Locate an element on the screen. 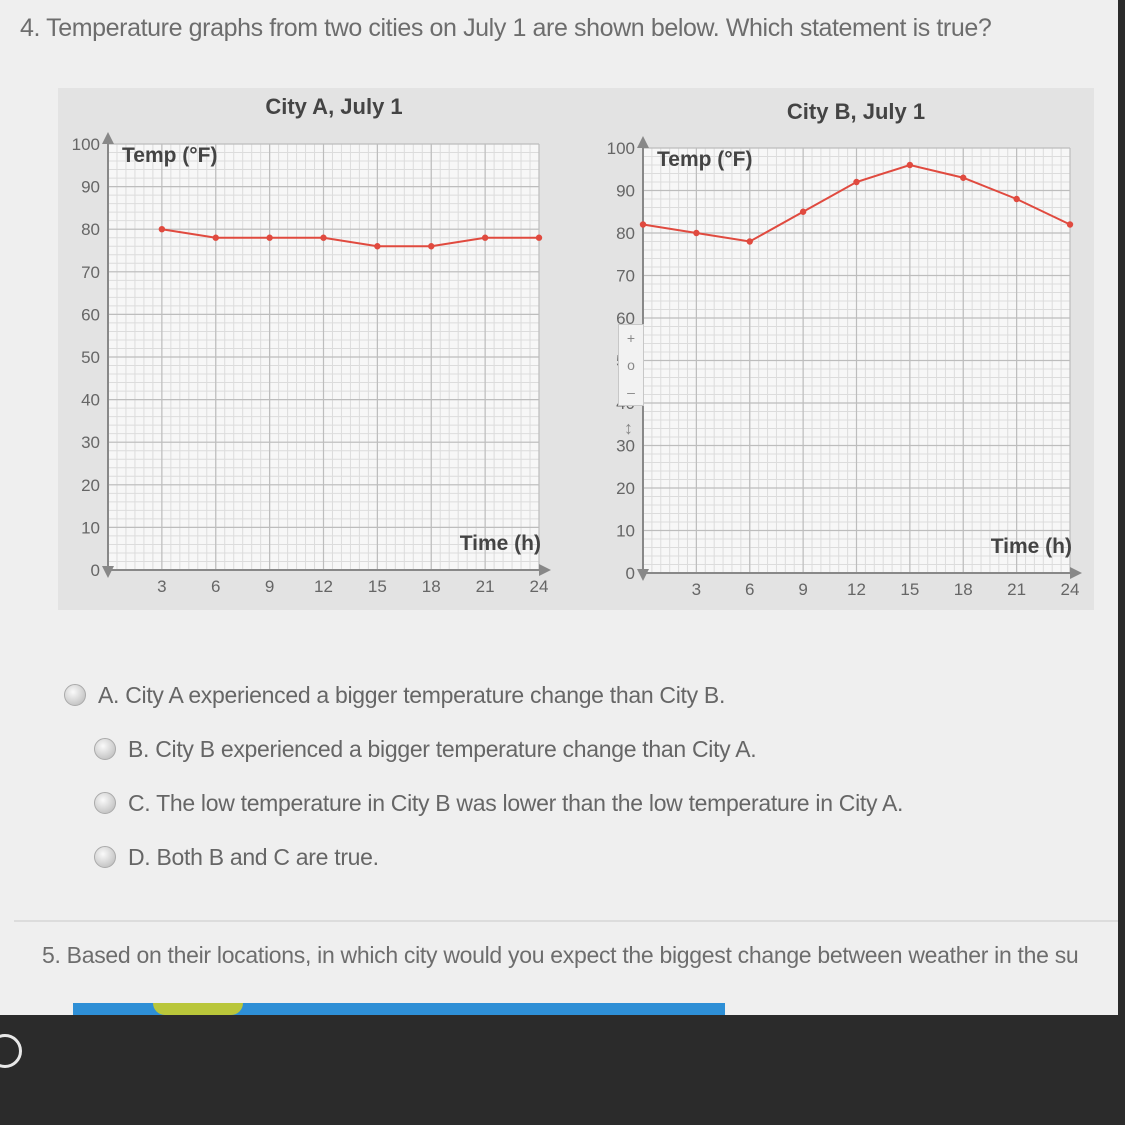 The image size is (1125, 1125). taskbar-search-icon is located at coordinates (11, 1051).